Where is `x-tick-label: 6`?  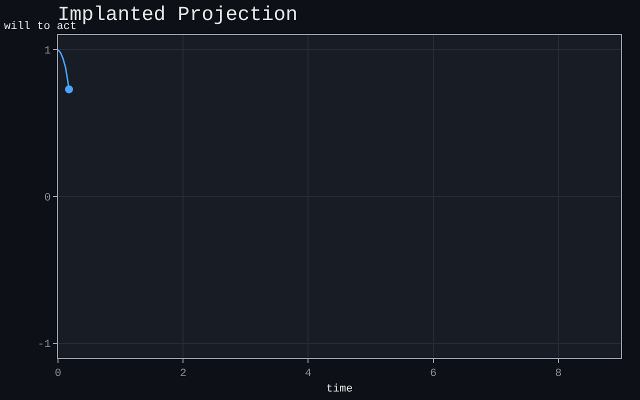 x-tick-label: 6 is located at coordinates (433, 374).